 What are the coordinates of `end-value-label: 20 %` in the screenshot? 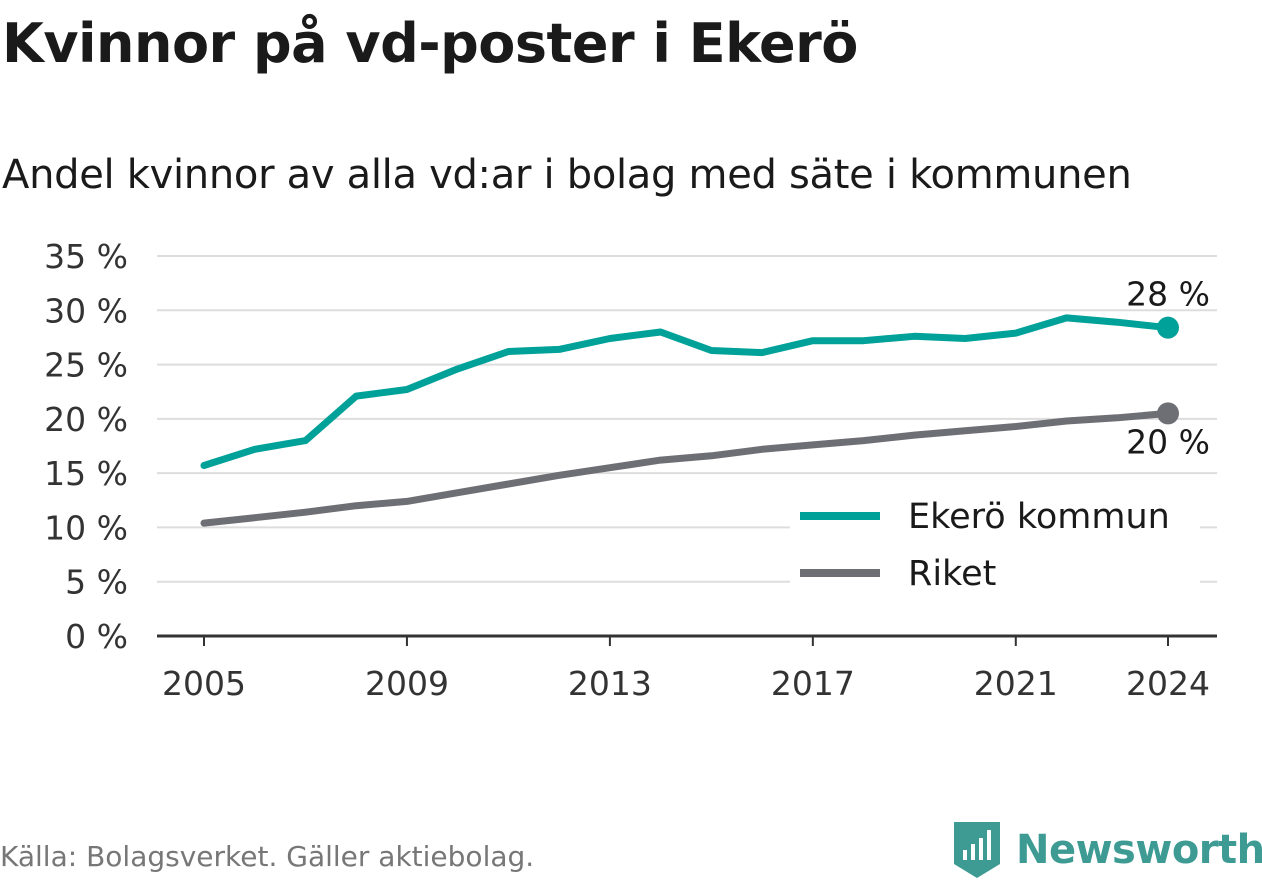 It's located at (1168, 441).